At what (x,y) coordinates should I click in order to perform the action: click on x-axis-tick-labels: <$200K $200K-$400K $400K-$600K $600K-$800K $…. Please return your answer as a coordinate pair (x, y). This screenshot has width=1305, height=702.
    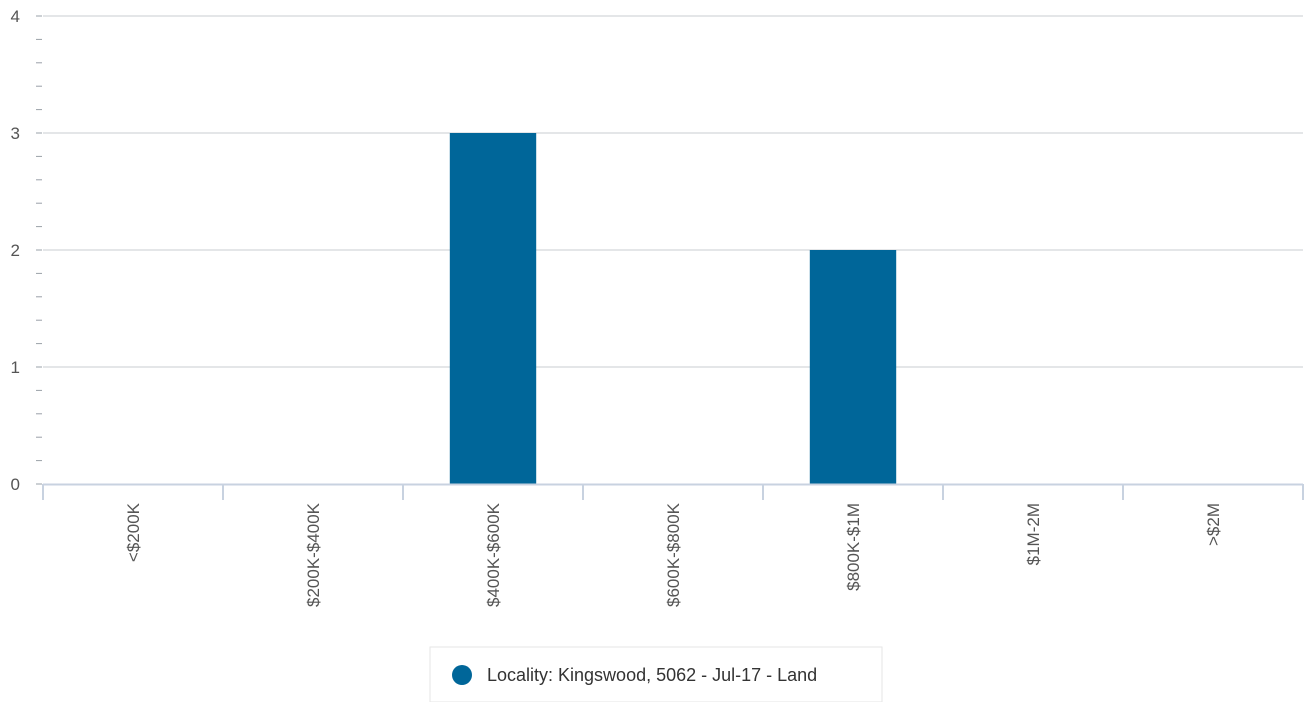
    Looking at the image, I should click on (673, 554).